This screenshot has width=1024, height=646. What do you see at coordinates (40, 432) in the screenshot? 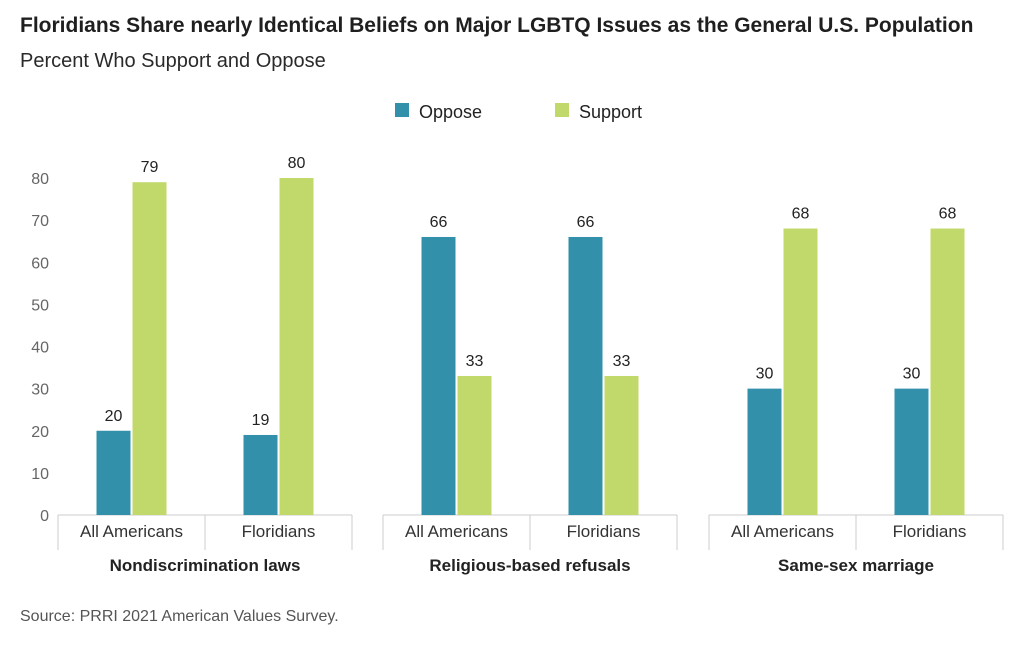
I see `y-tick-label: 20` at bounding box center [40, 432].